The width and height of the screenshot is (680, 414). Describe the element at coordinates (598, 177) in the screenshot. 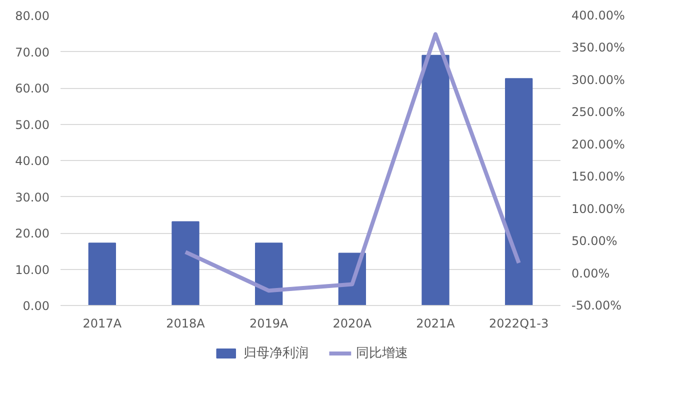

I see `y2-tick-label: 150.00%` at that location.